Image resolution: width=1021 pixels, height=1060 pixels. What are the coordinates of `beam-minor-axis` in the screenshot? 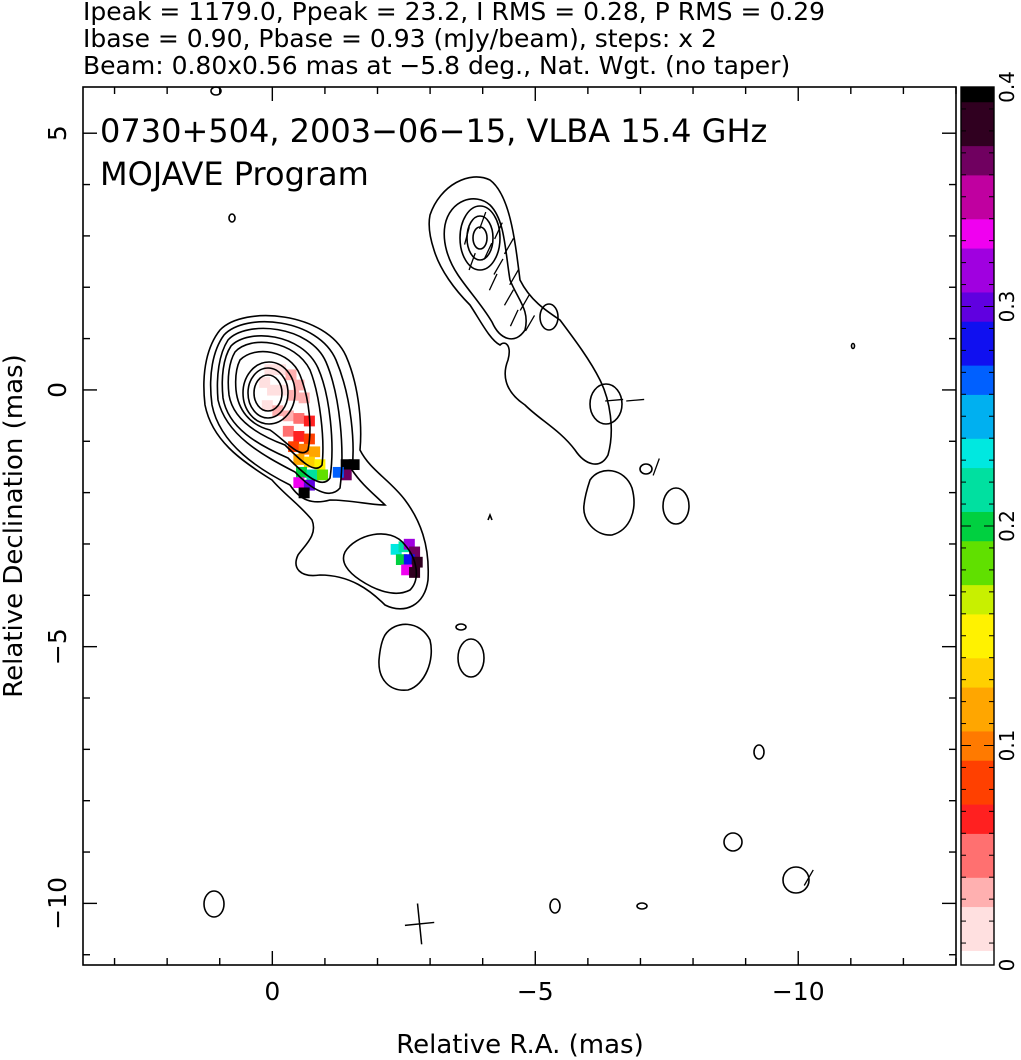 It's located at (419, 924).